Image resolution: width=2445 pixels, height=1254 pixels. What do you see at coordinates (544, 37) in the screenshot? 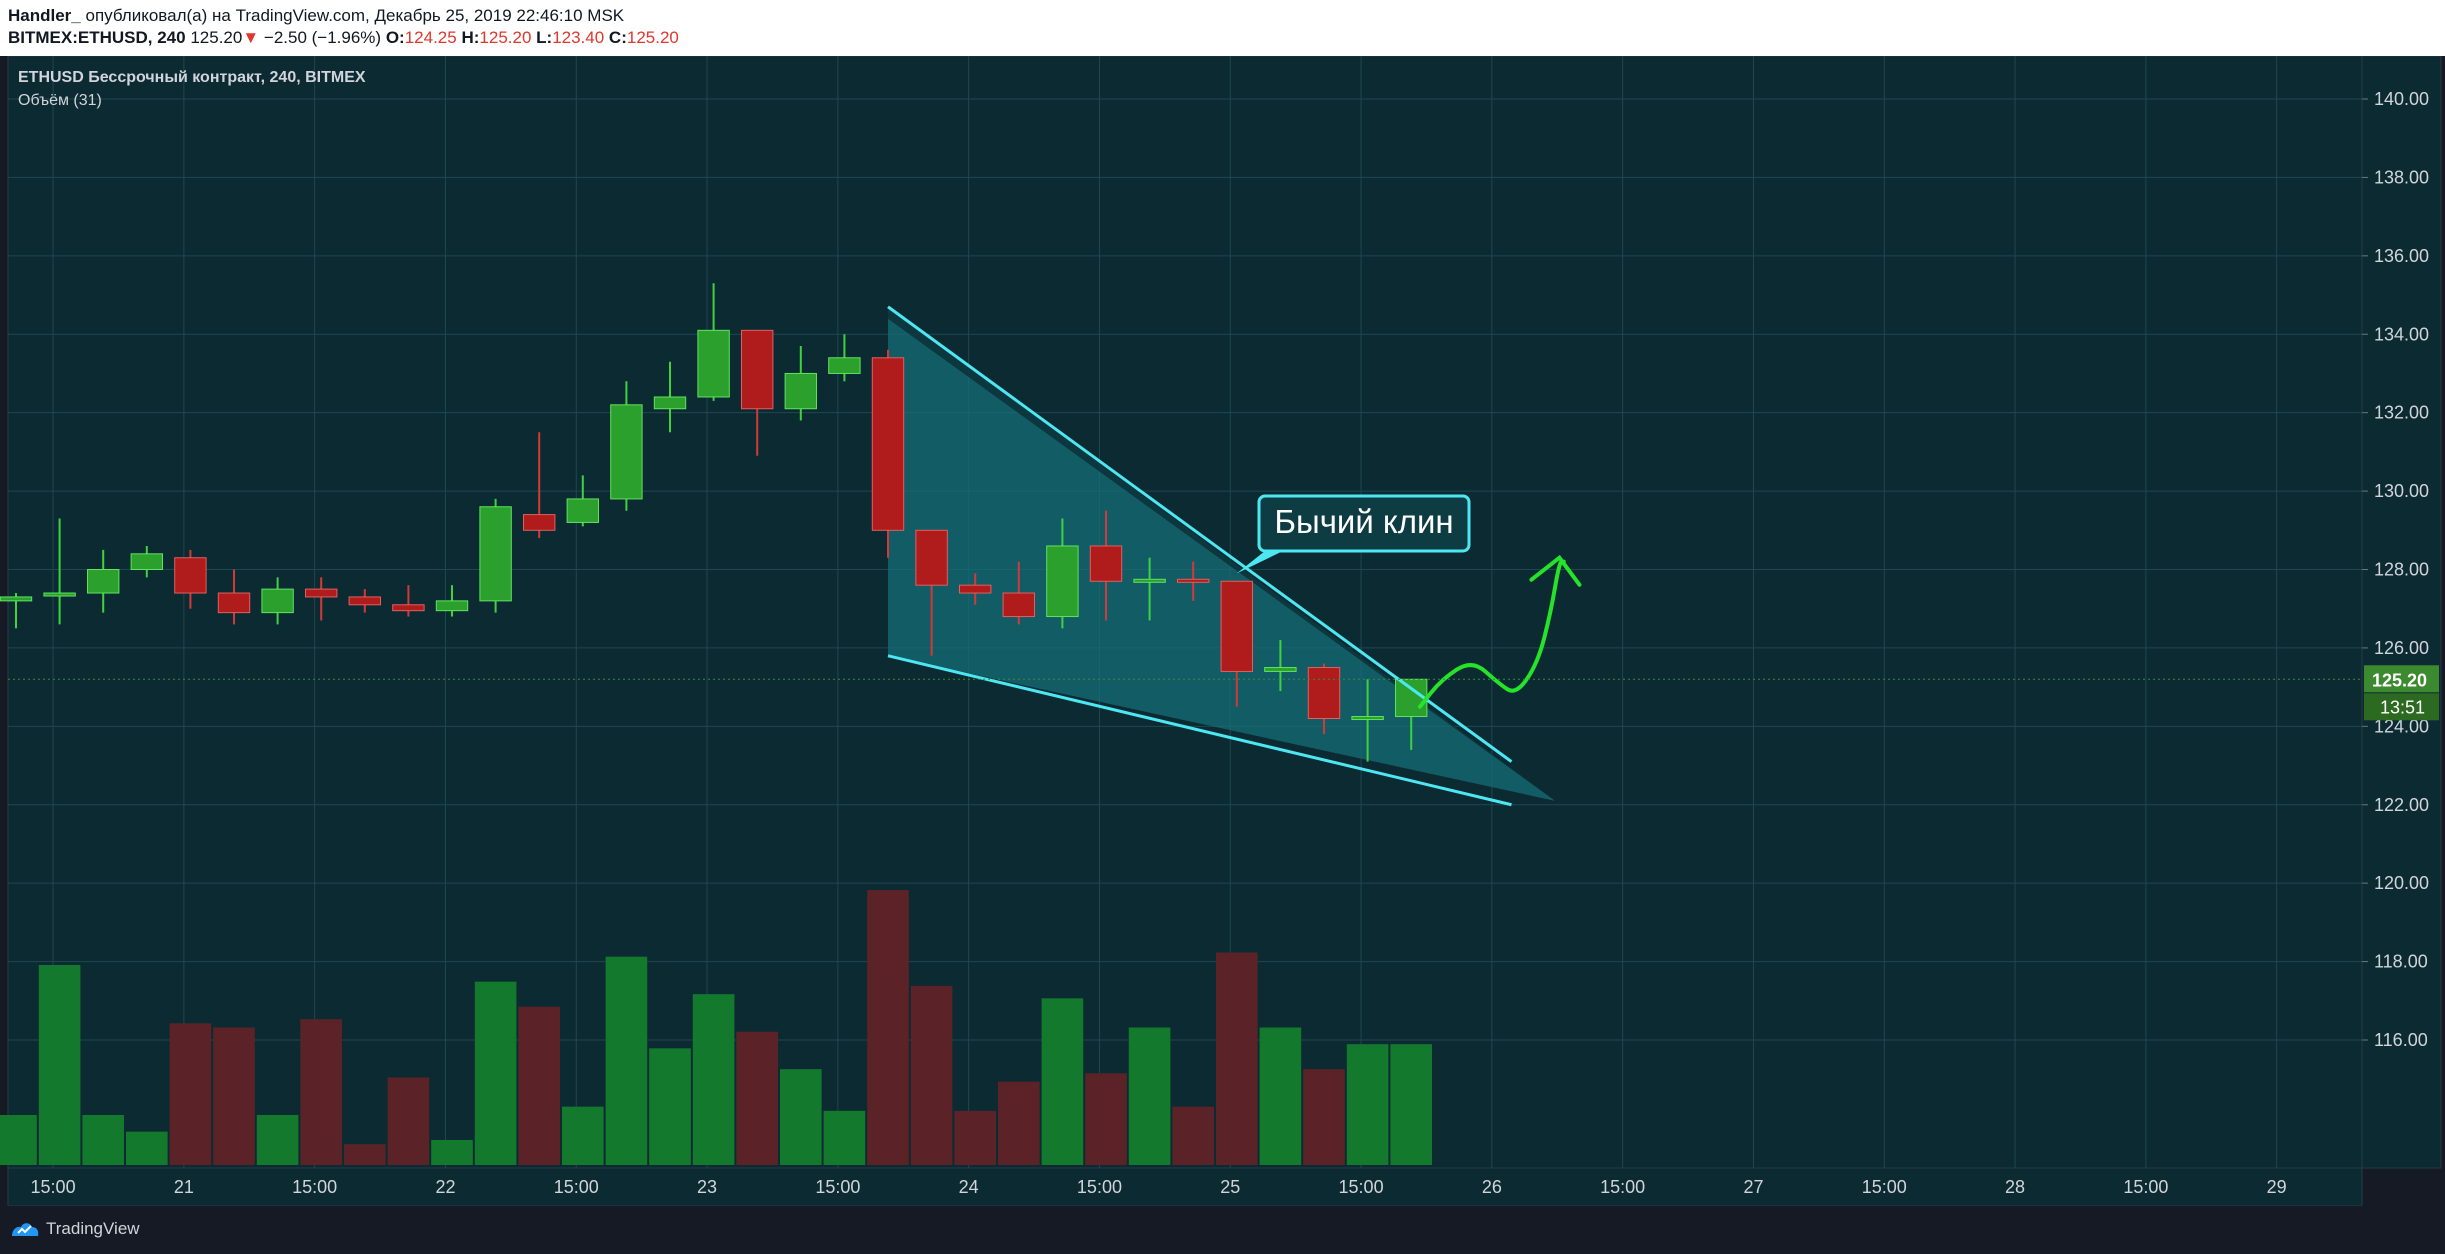
I see `low-label: L:` at bounding box center [544, 37].